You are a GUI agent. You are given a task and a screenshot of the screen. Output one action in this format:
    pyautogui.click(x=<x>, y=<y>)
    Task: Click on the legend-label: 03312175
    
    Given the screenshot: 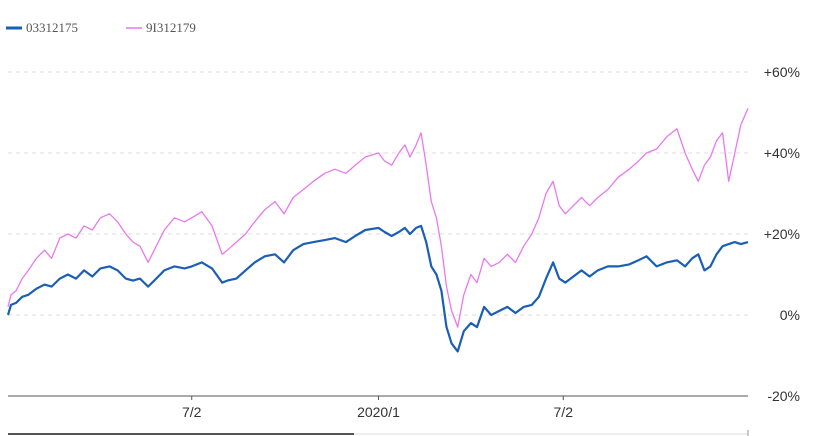 What is the action you would take?
    pyautogui.click(x=52, y=27)
    